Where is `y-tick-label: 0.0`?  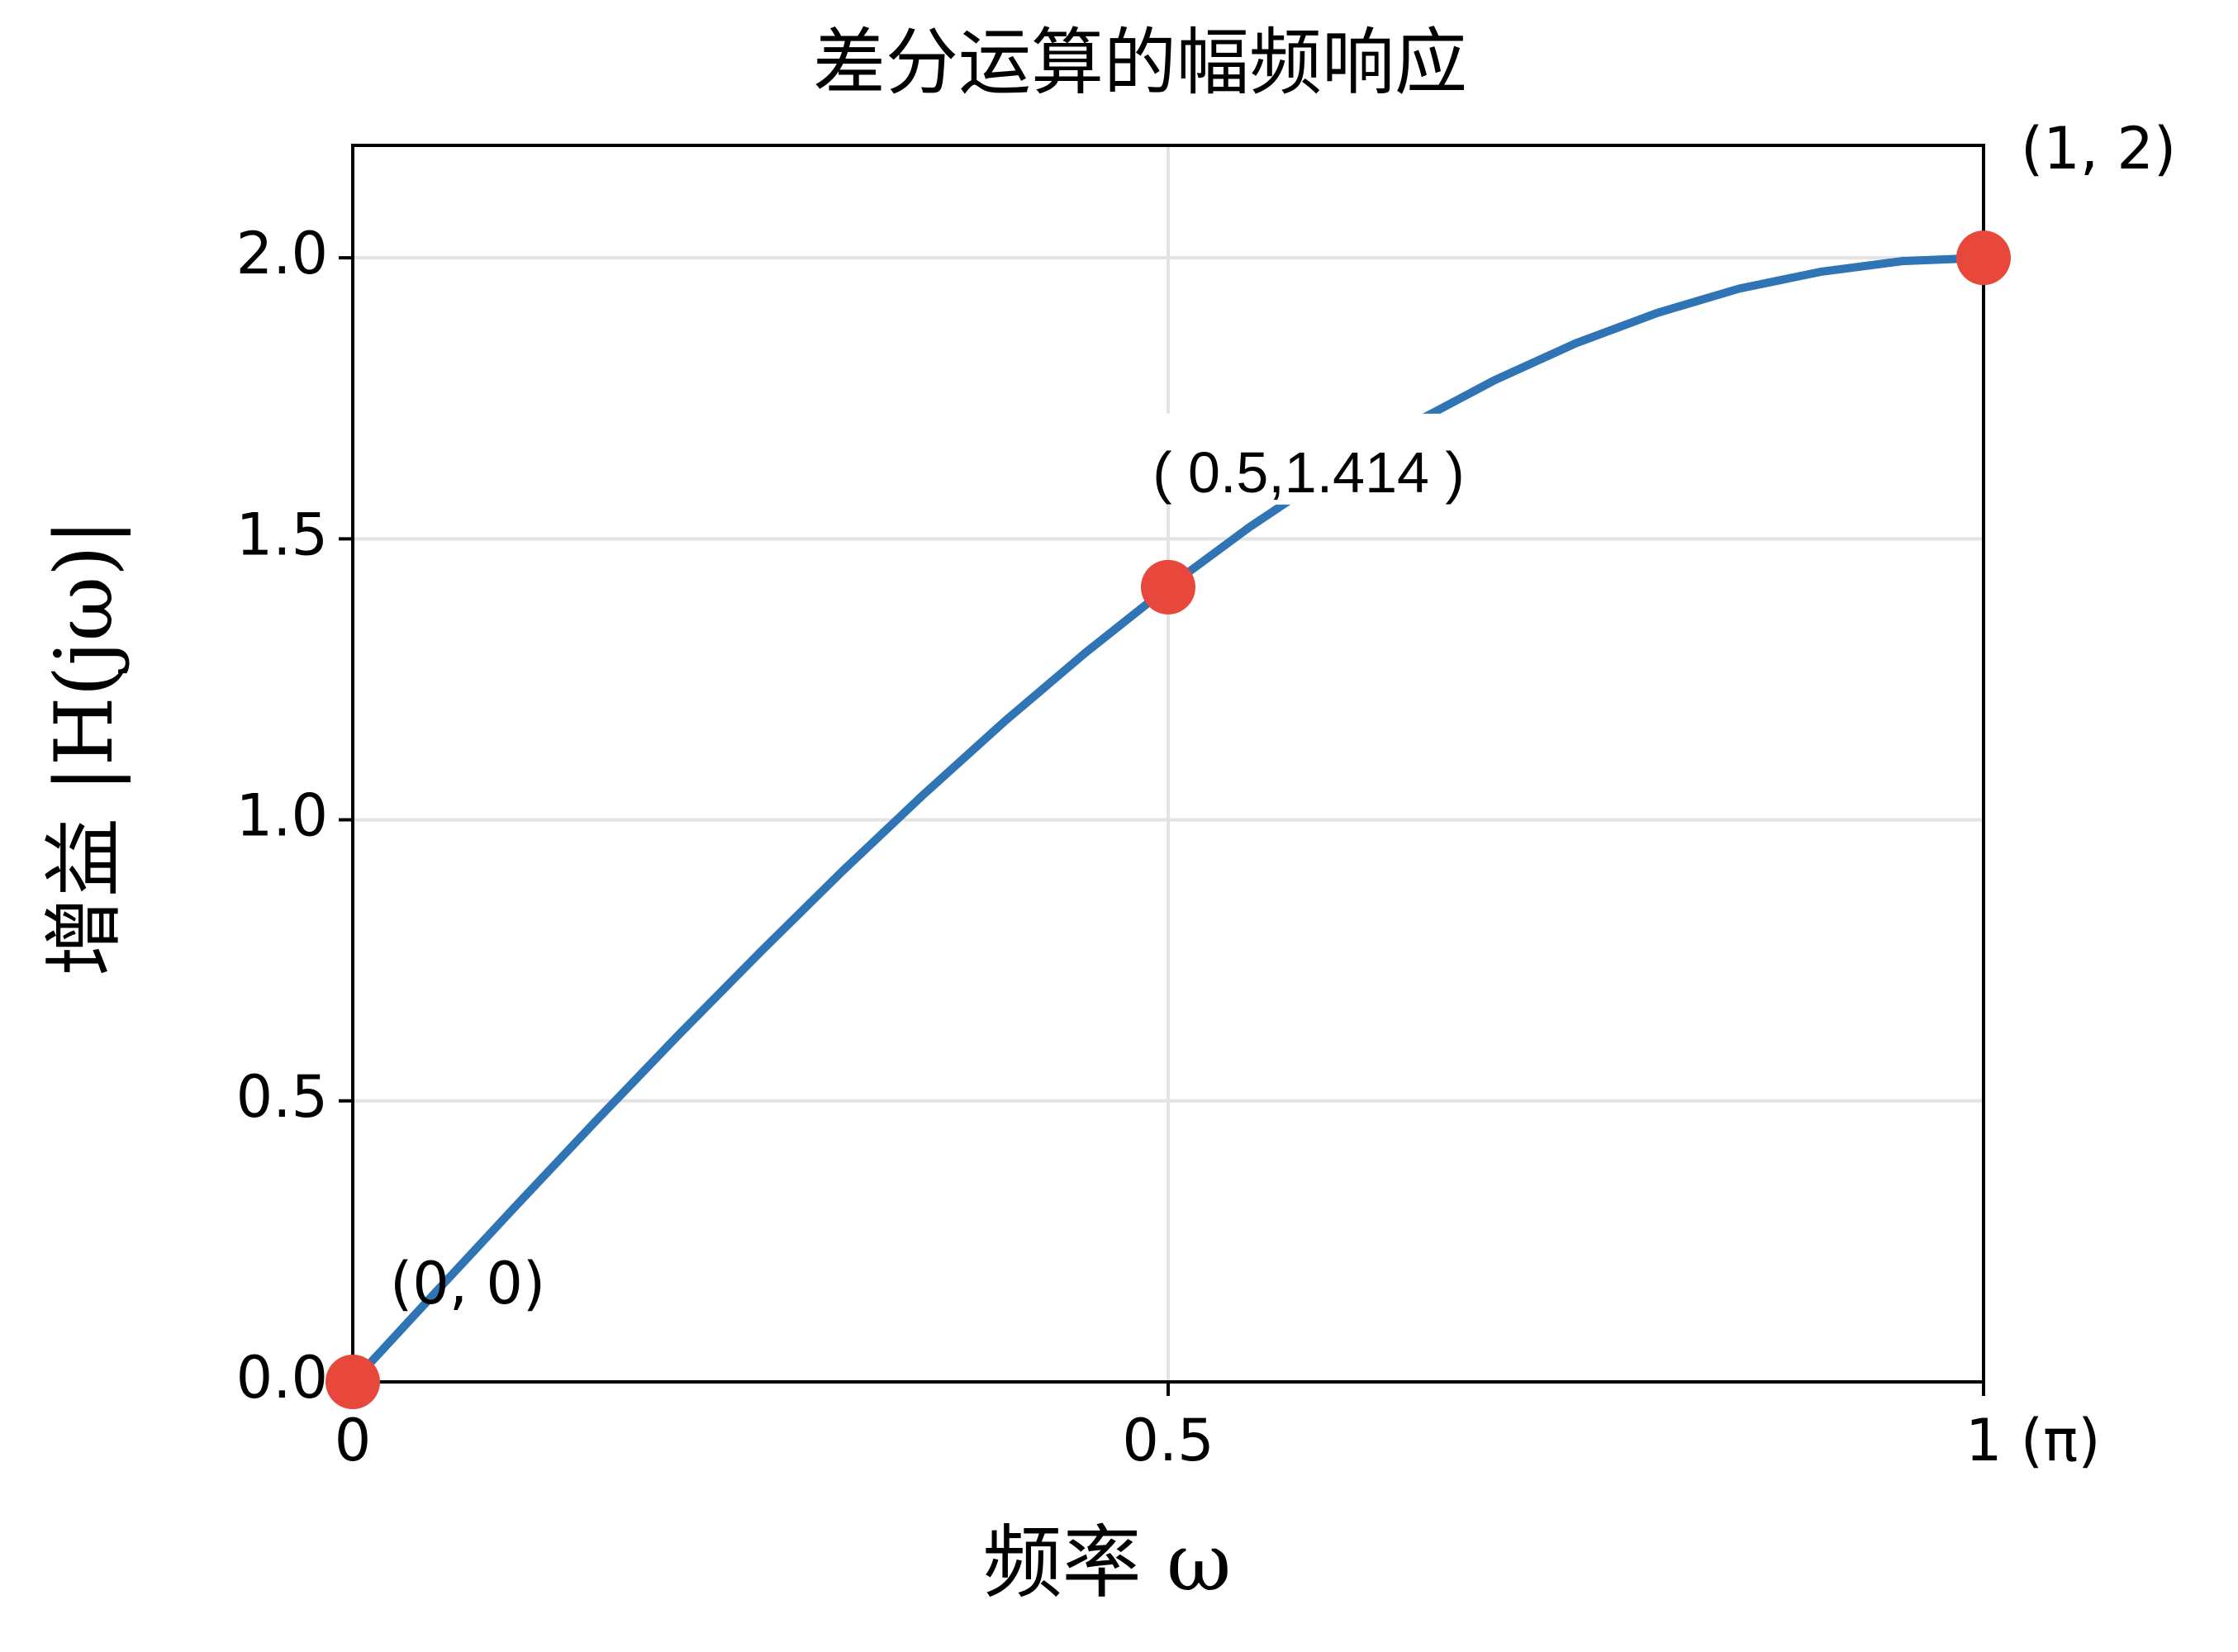 y-tick-label: 0.0 is located at coordinates (282, 1378).